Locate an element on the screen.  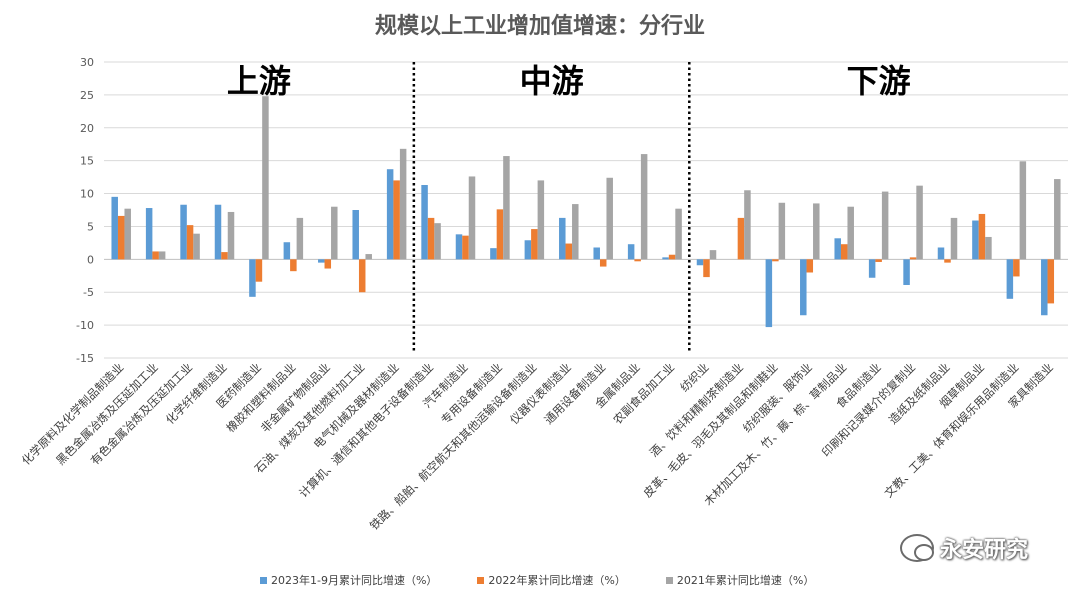
legend-item-2022: 2022年累计同比增速（%） is located at coordinates (551, 580).